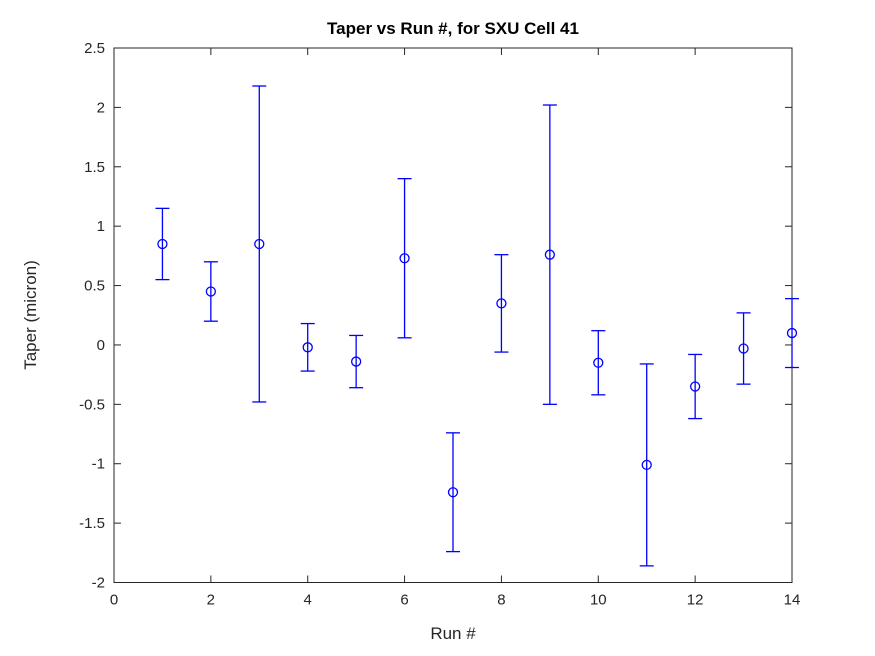 Image resolution: width=875 pixels, height=656 pixels. What do you see at coordinates (792, 600) in the screenshot?
I see `x-tick-label: 14` at bounding box center [792, 600].